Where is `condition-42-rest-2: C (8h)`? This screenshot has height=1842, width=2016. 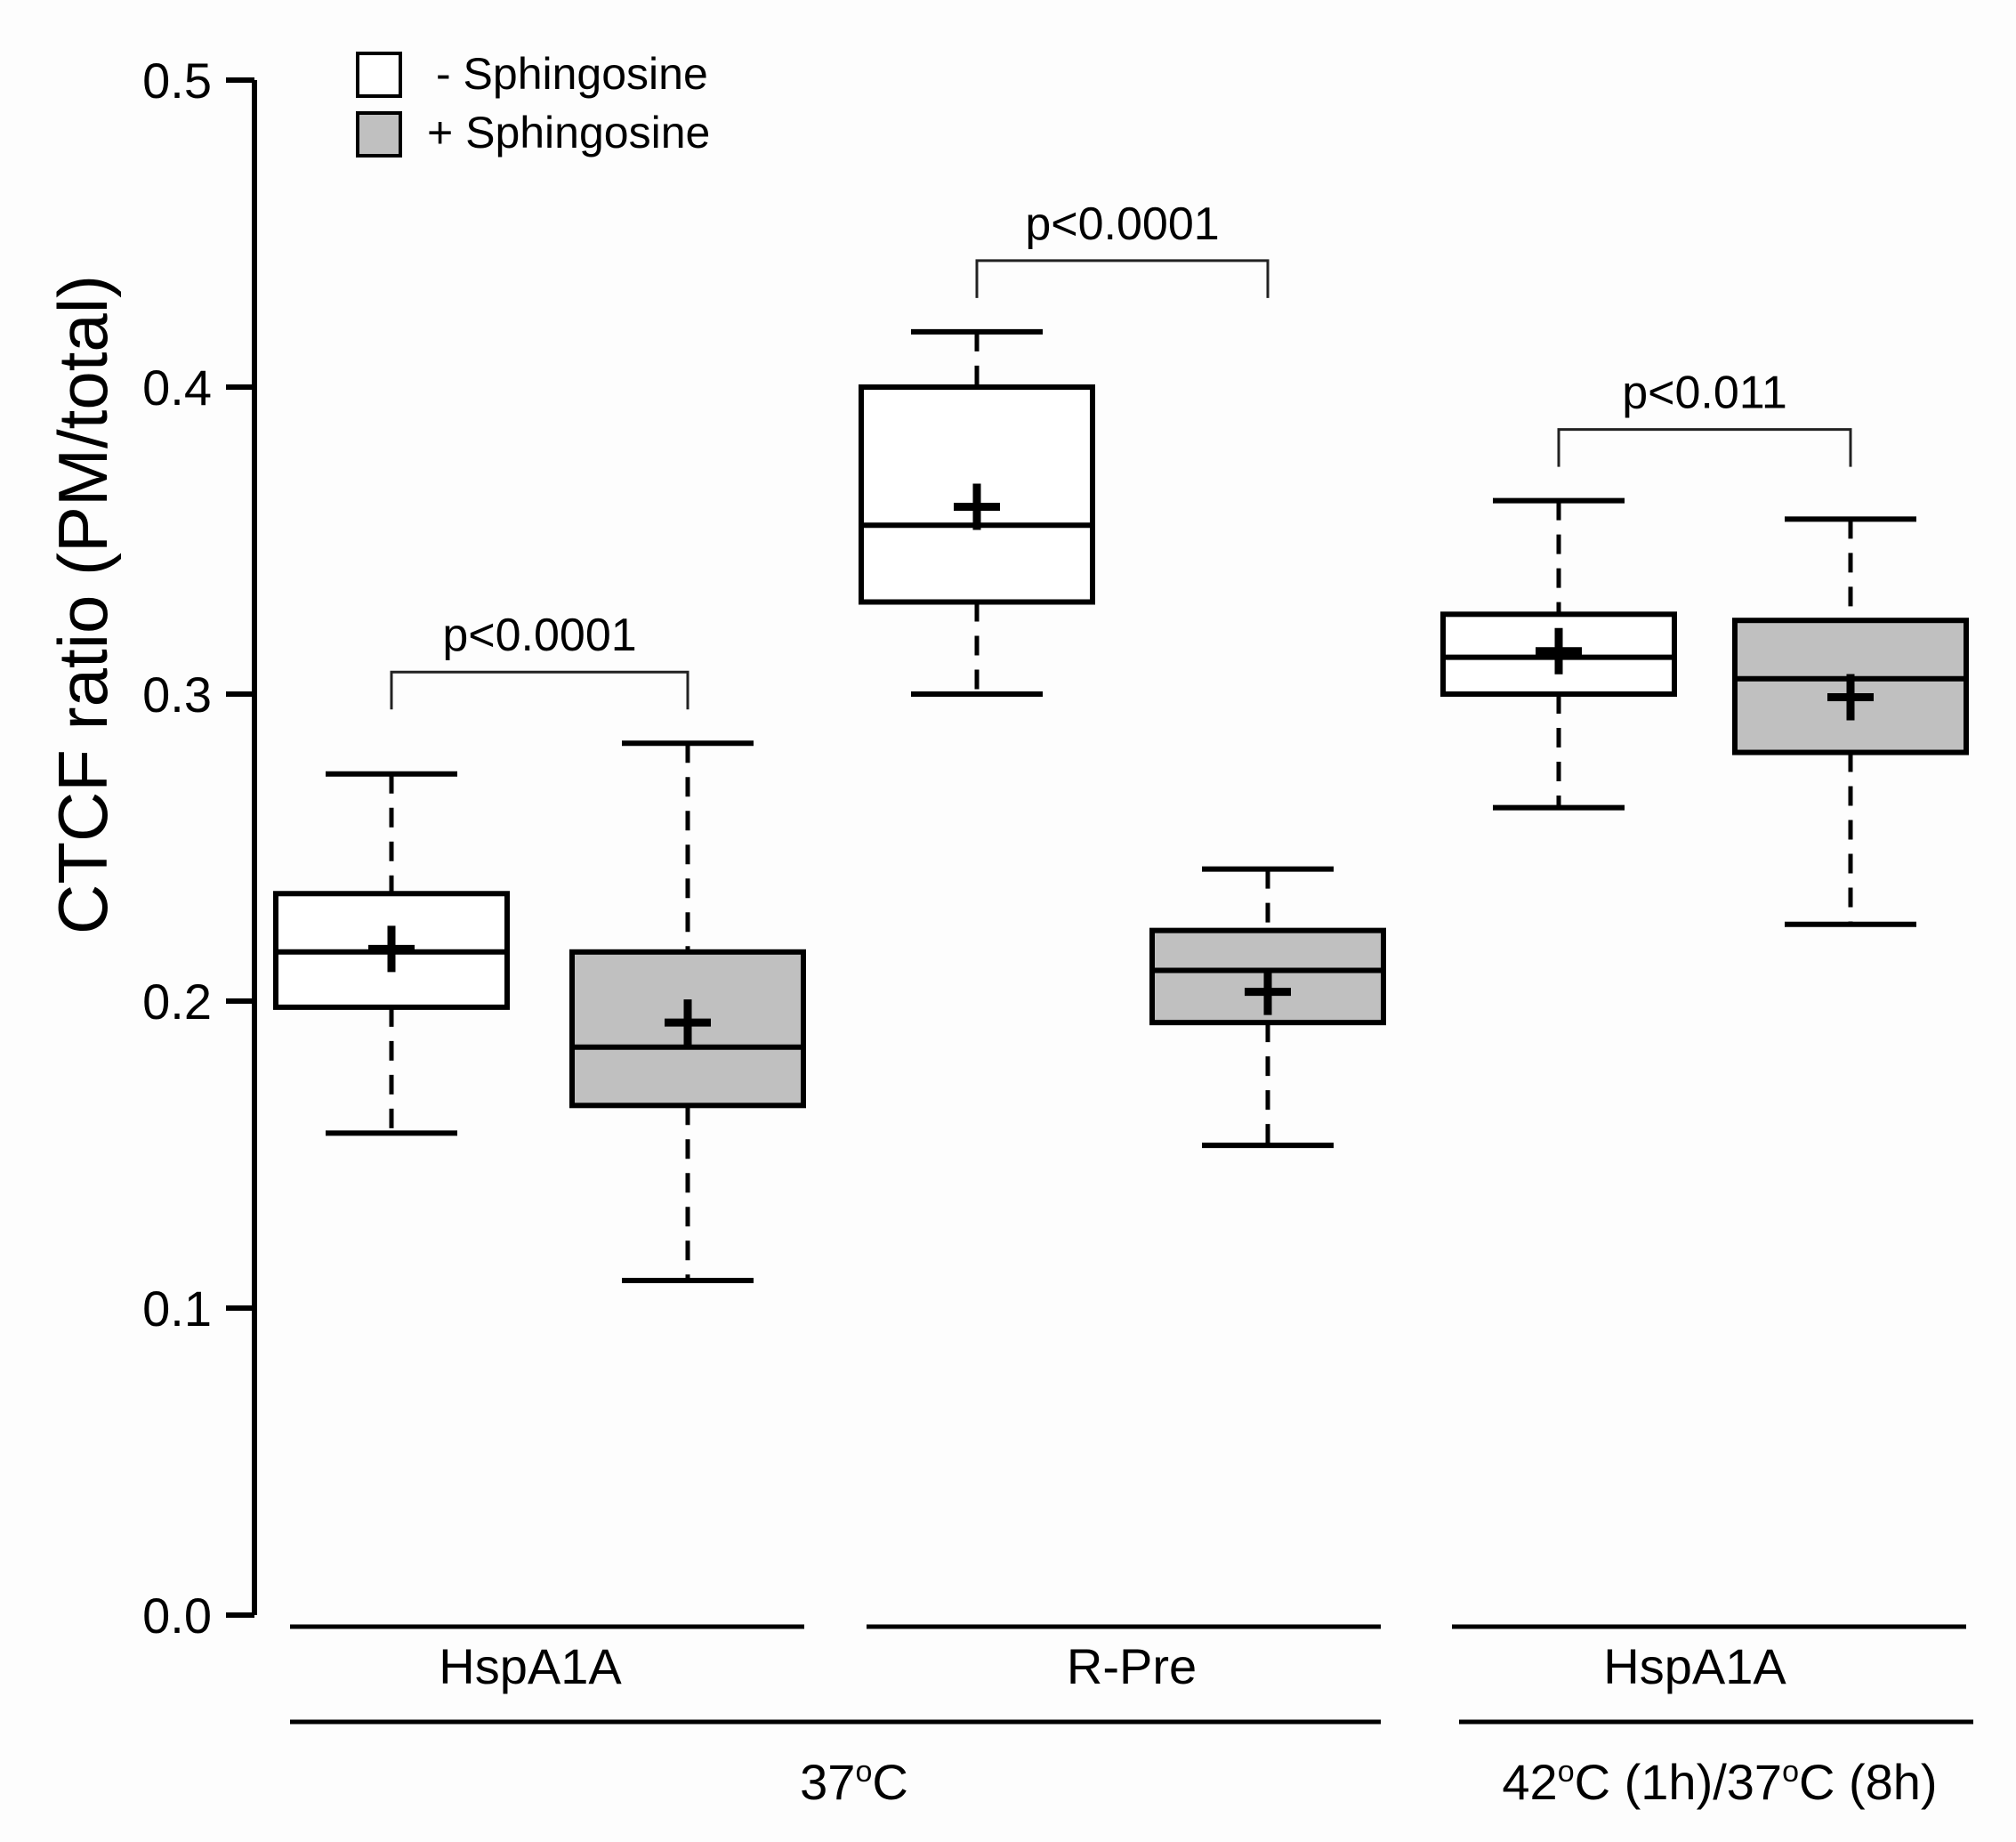
condition-42-rest-2: C (8h) is located at coordinates (1868, 1782).